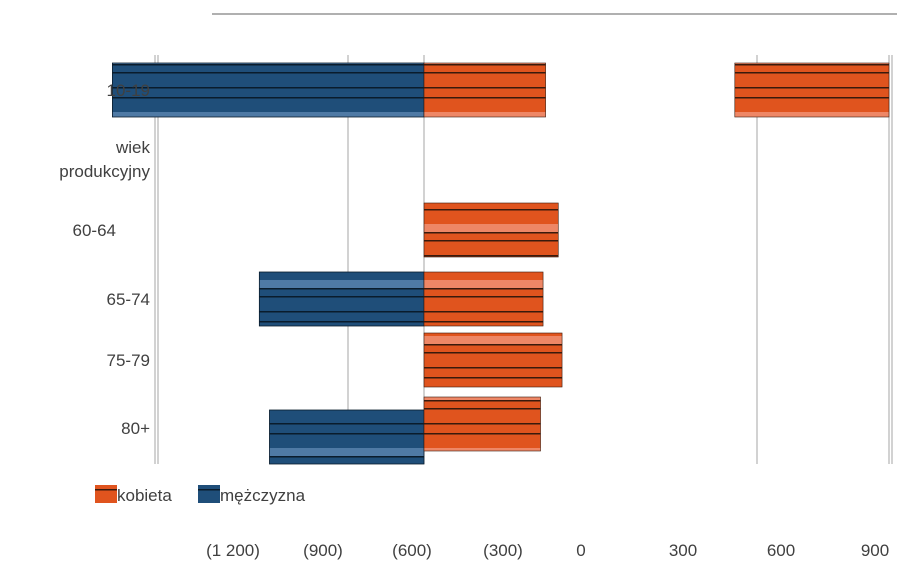  What do you see at coordinates (94, 230) in the screenshot?
I see `category-label: 60-64` at bounding box center [94, 230].